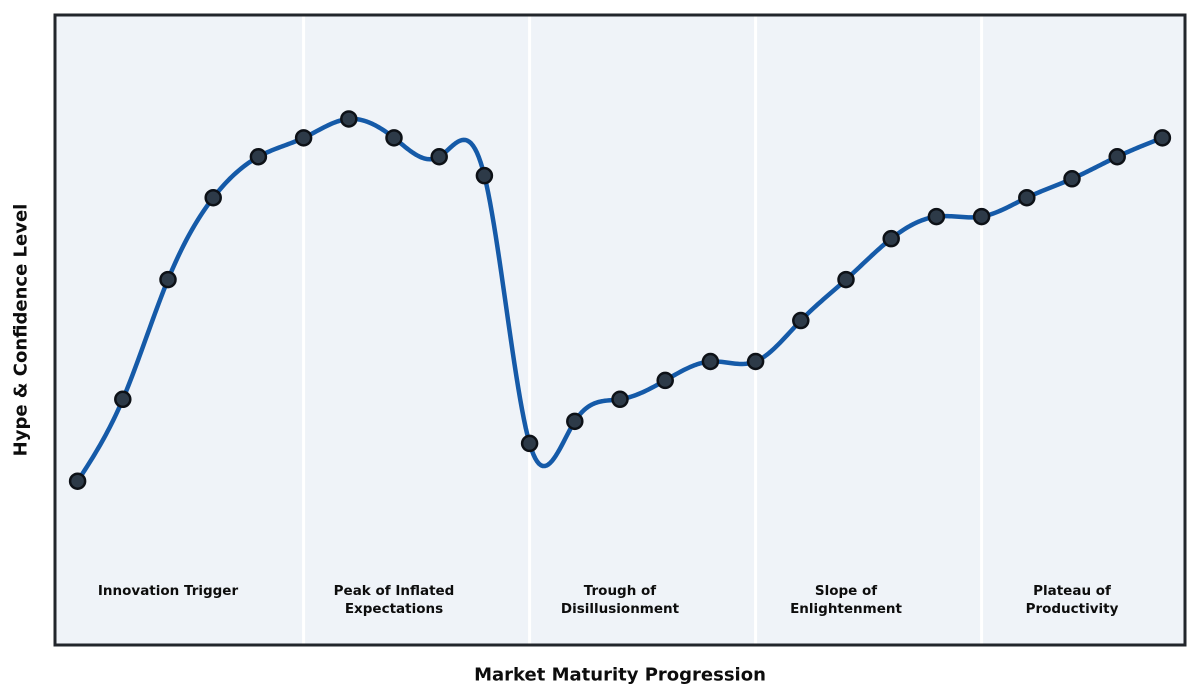 The image size is (1200, 700). Describe the element at coordinates (168, 591) in the screenshot. I see `phase-label-innovation-trigger: Innovation Trigger` at that location.